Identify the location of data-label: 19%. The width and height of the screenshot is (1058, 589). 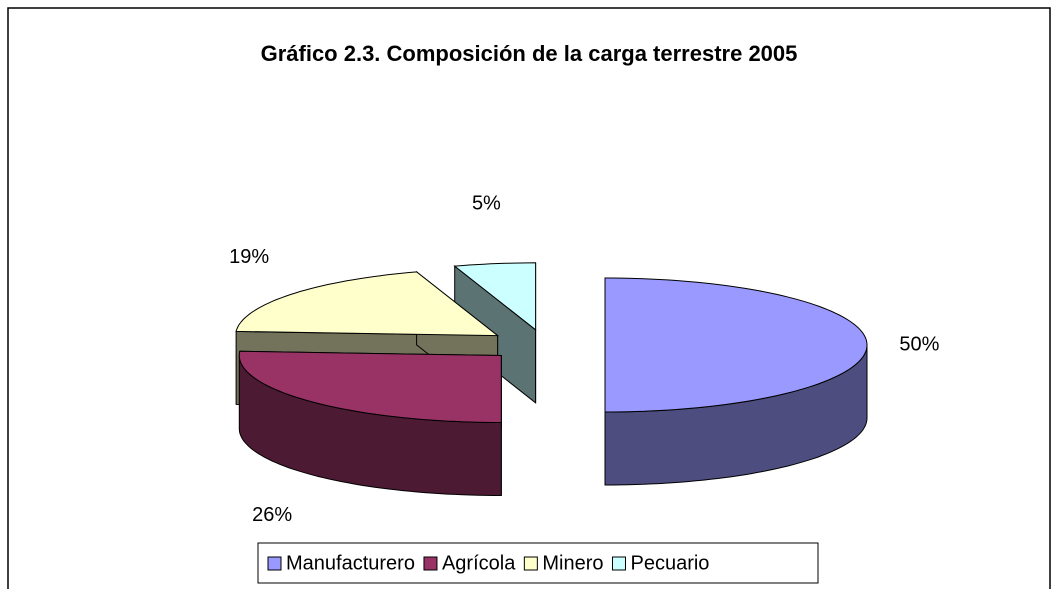
(249, 257).